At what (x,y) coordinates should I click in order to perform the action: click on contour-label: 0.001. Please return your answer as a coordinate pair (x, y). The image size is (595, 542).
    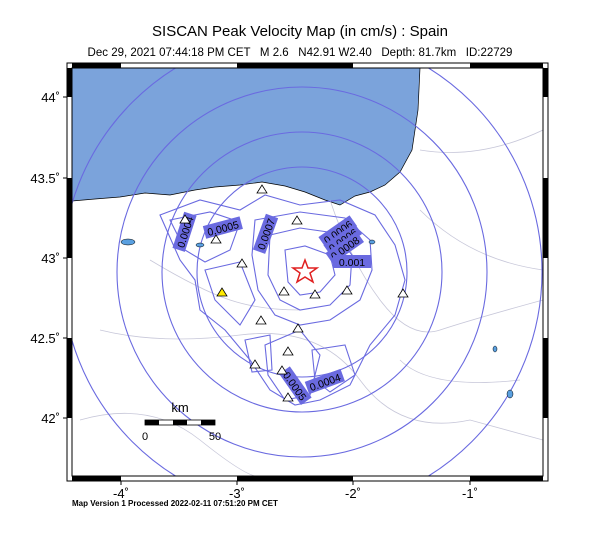
    Looking at the image, I should click on (352, 262).